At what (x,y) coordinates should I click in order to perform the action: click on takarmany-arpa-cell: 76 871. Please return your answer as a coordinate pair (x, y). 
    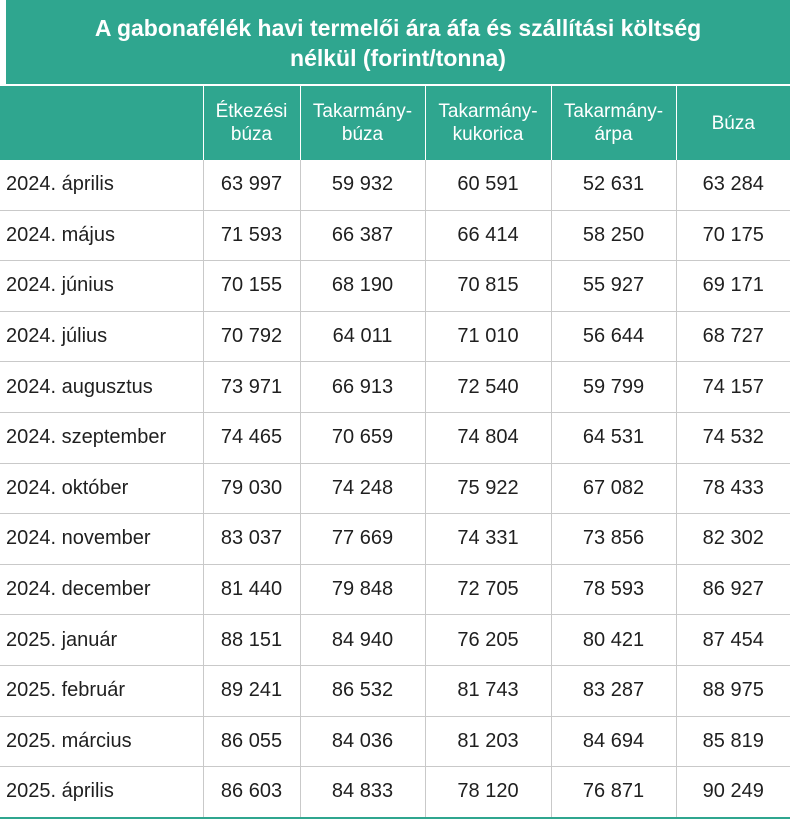
    Looking at the image, I should click on (613, 792).